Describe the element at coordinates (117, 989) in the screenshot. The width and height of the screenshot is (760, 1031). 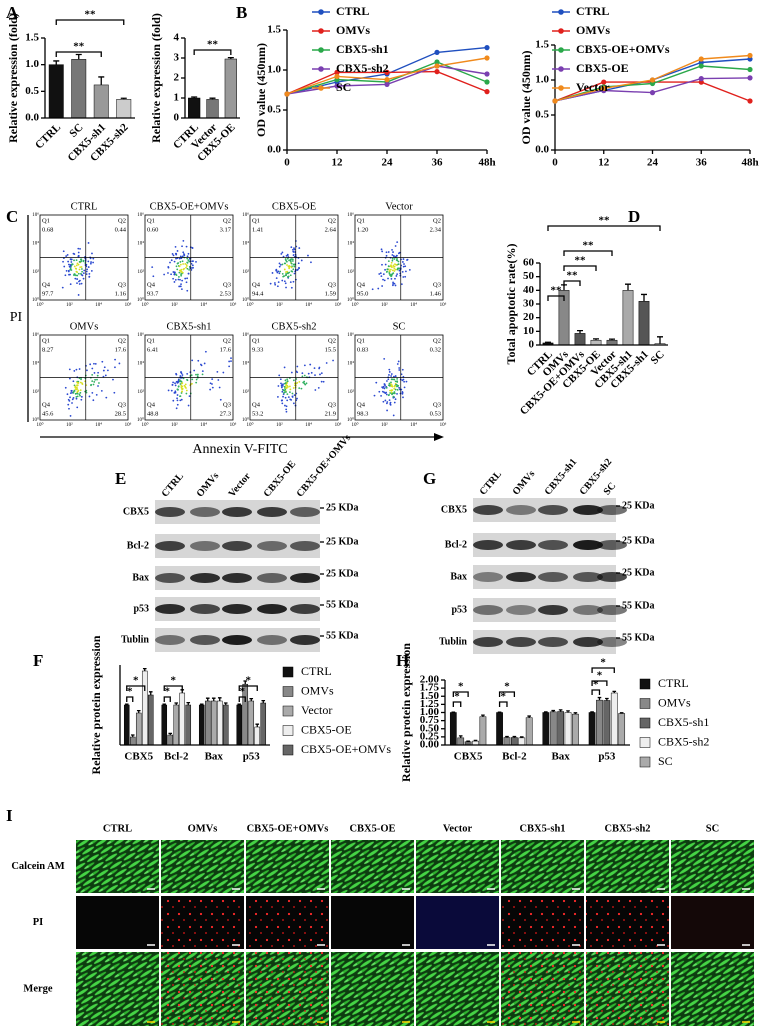
I see `micrograph` at that location.